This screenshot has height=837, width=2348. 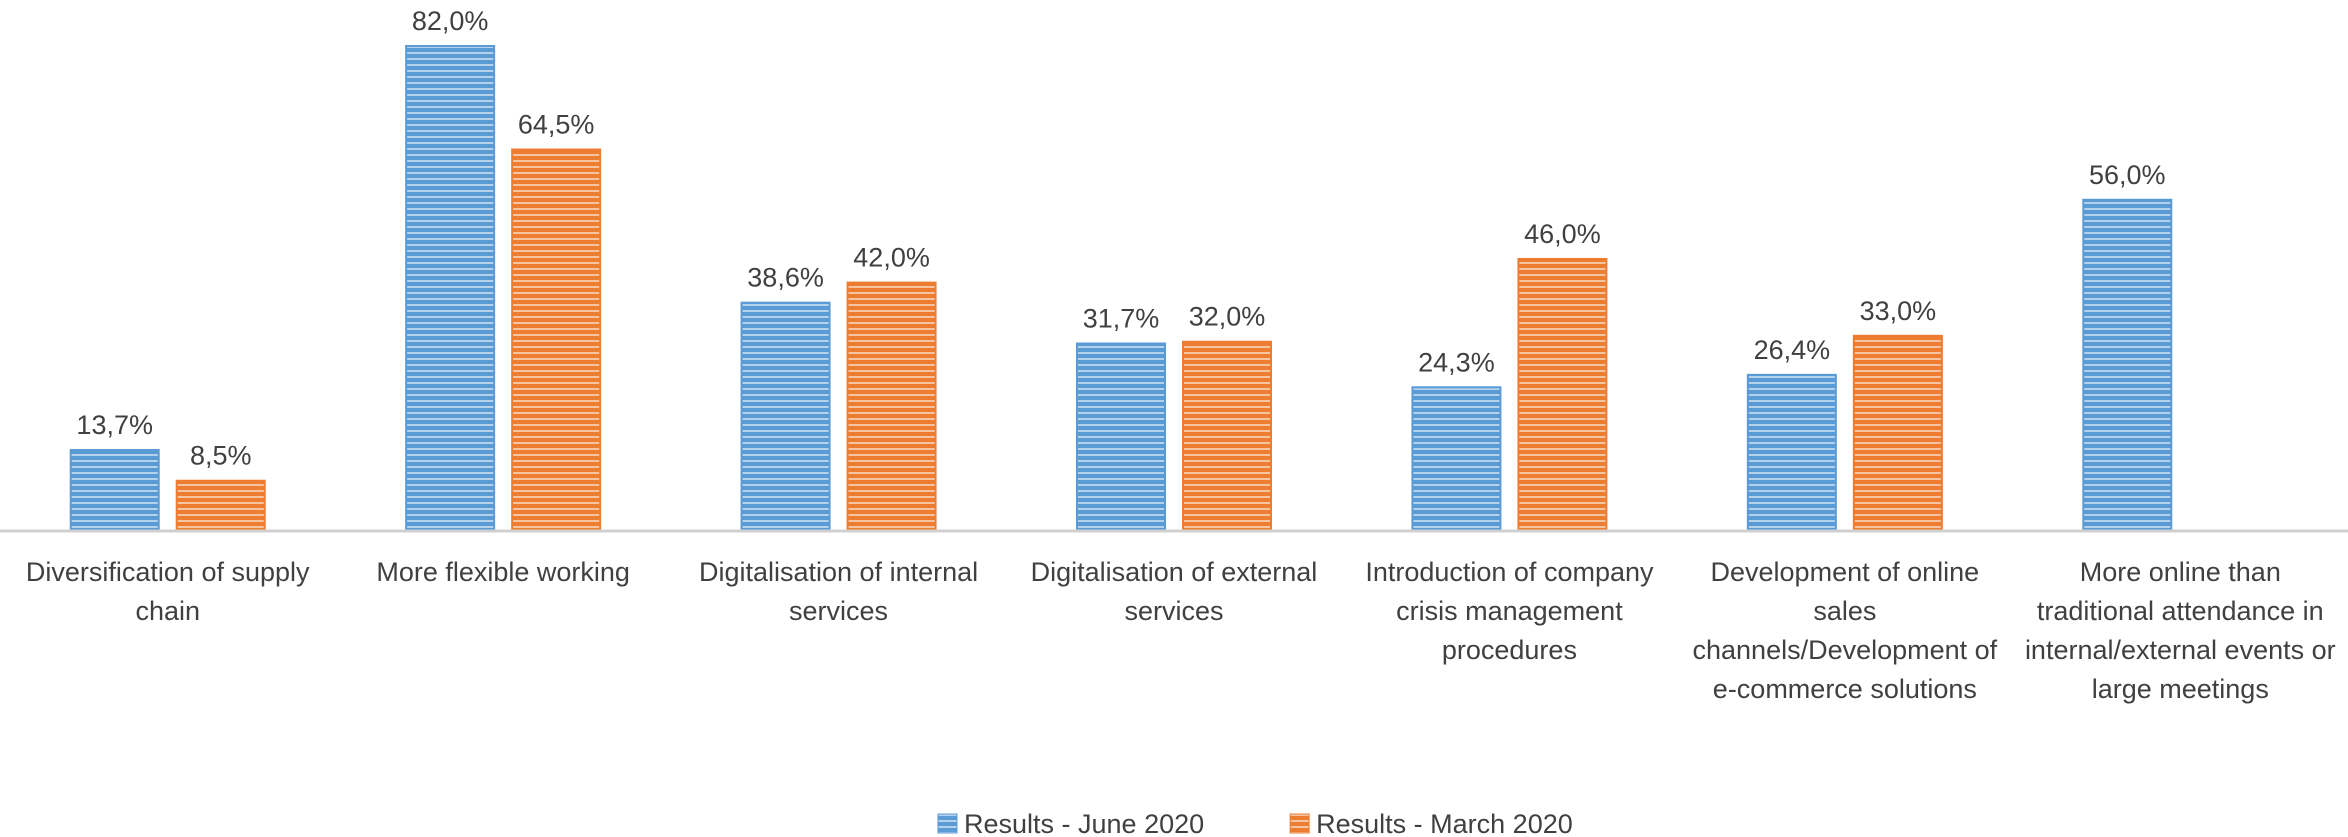 I want to click on x-tick-label: More flexible working, so click(x=503, y=572).